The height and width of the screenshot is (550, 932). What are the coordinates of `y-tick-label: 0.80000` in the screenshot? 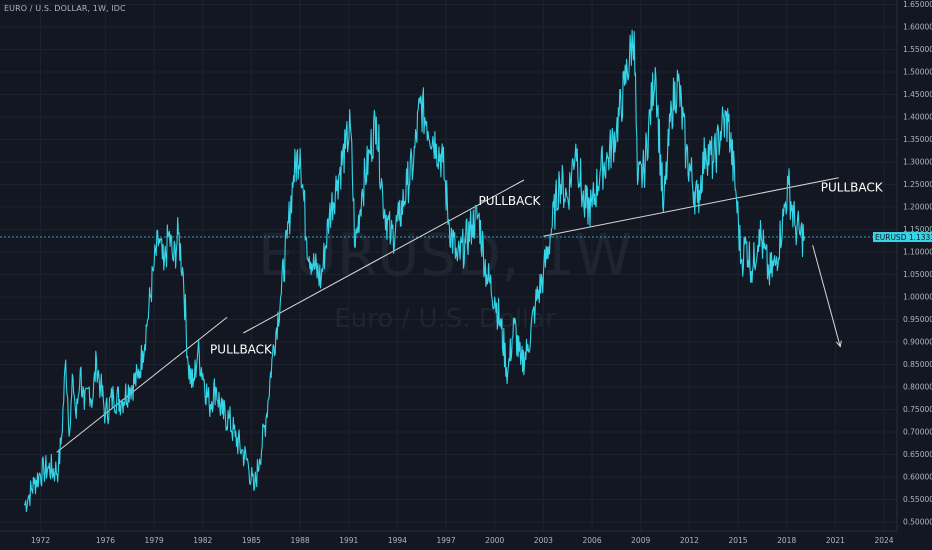 It's located at (917, 387).